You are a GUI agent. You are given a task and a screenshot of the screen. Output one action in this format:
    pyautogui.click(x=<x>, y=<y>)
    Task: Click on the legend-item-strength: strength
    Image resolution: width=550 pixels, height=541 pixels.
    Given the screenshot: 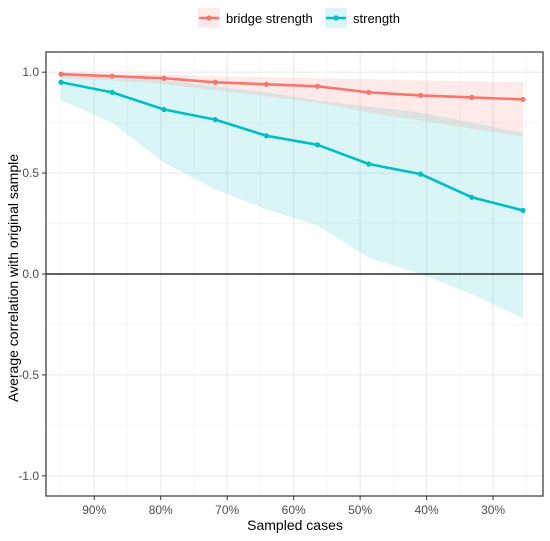 What is the action you would take?
    pyautogui.click(x=362, y=18)
    